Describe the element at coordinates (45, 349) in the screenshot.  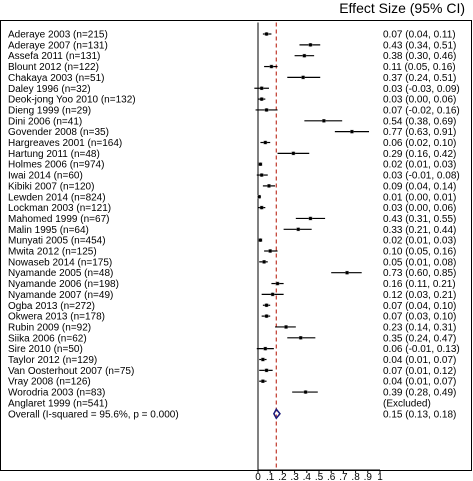
I see `study-label: Sire 2010 (n=50)` at that location.